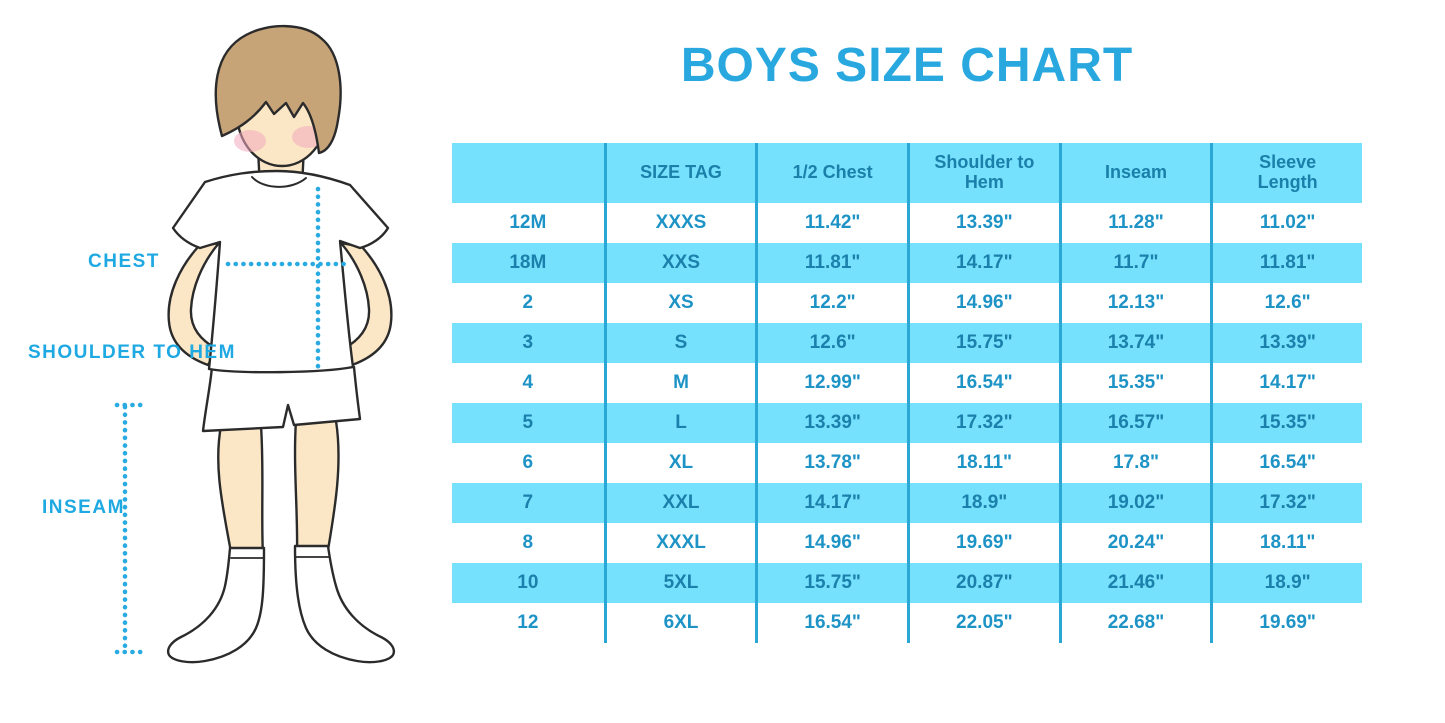  Describe the element at coordinates (280, 271) in the screenshot. I see `boy-shirt` at that location.